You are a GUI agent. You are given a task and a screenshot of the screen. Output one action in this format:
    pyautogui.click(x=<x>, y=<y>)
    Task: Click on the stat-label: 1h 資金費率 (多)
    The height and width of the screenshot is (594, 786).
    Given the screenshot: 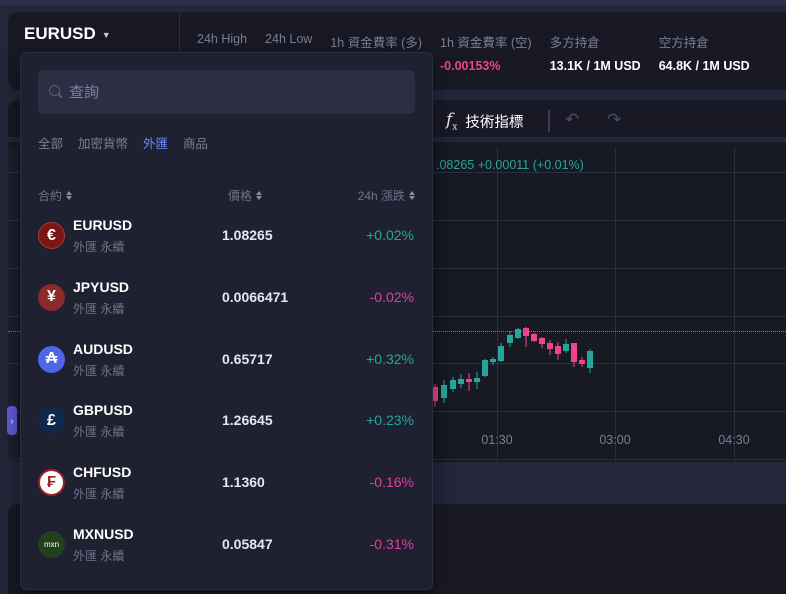 What is the action you would take?
    pyautogui.click(x=376, y=43)
    